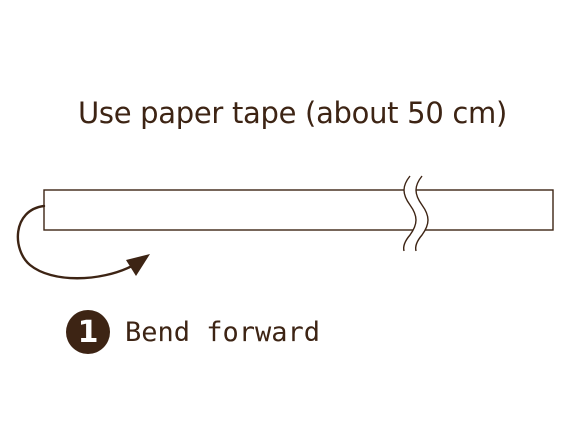  Describe the element at coordinates (88, 332) in the screenshot. I see `step-number-badge: 1` at that location.